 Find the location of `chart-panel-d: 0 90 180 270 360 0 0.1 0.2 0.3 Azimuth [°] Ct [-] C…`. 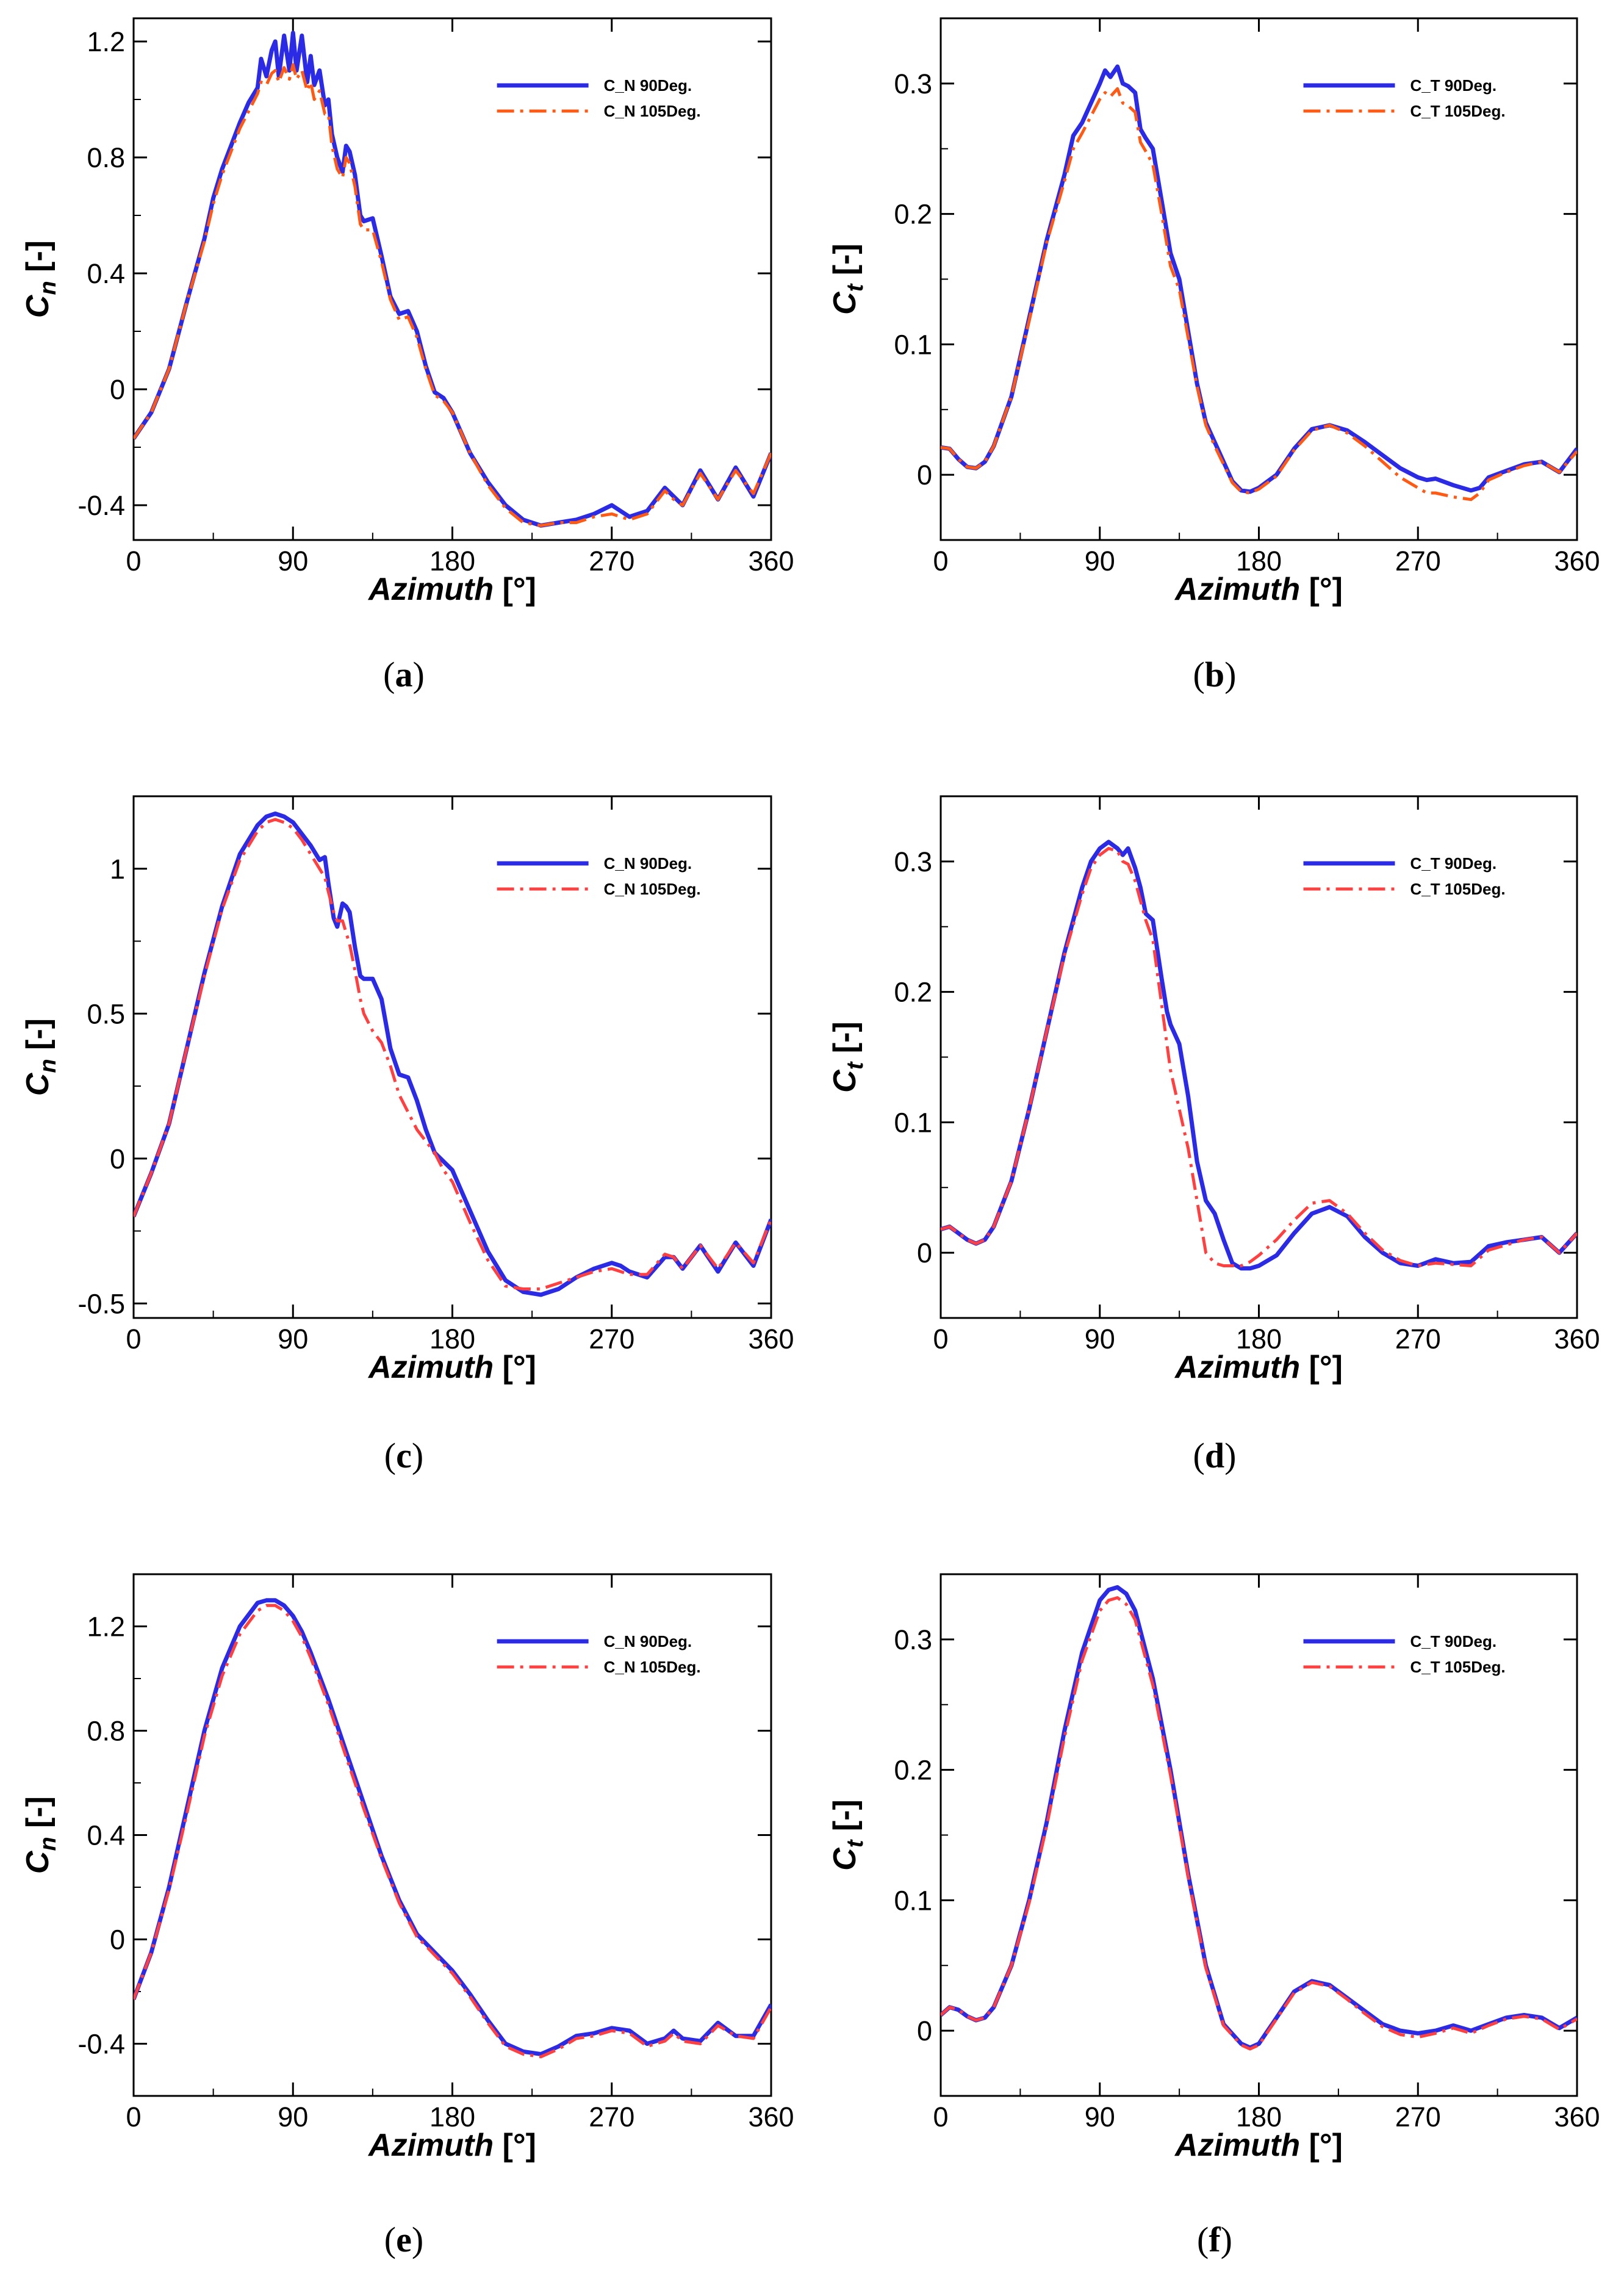

chart-panel-d: 0 90 180 270 360 0 0.1 0.2 0.3 Azimuth [°] Ct [-] C… is located at coordinates (1213, 1090).